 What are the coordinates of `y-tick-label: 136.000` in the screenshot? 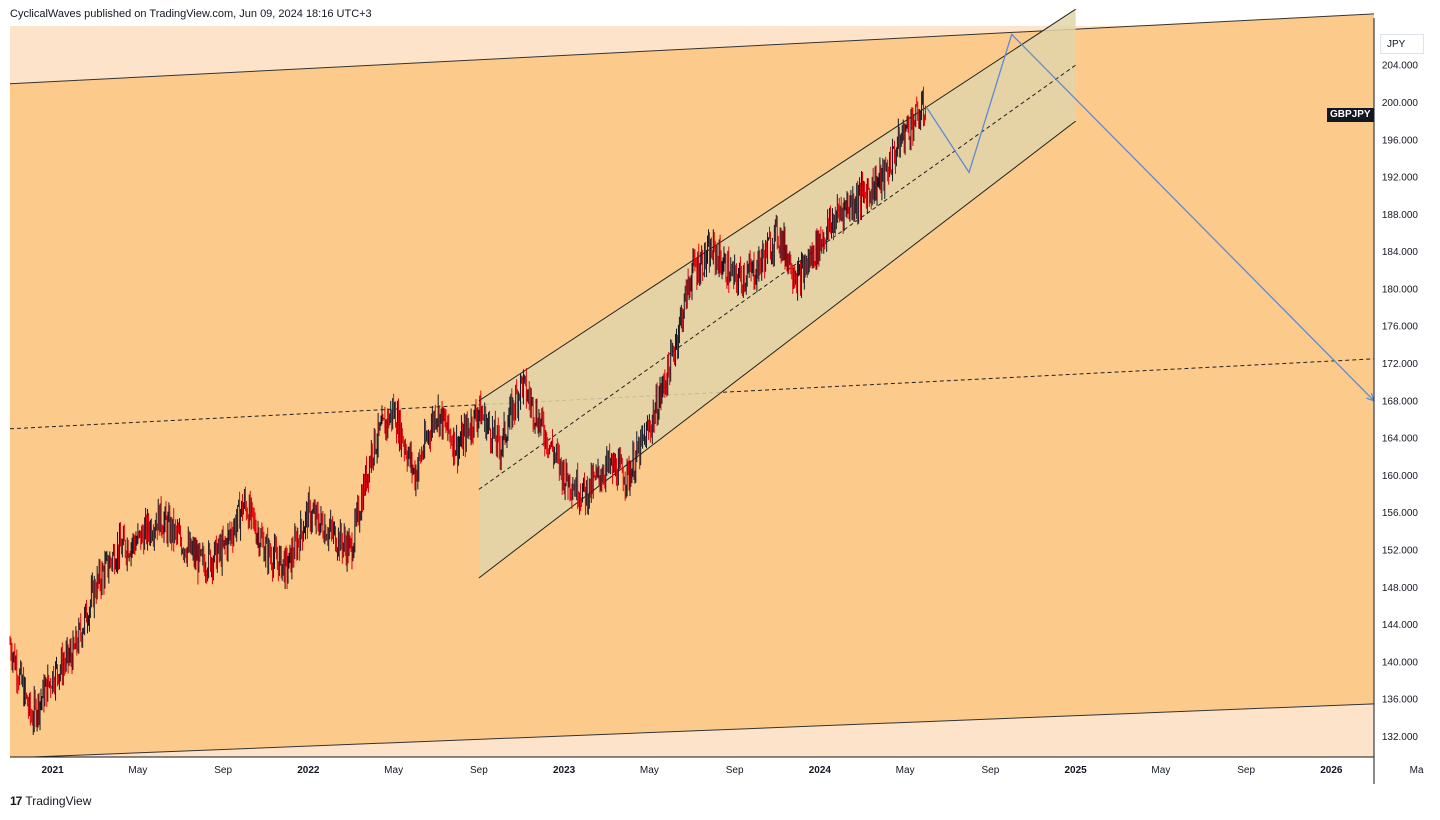 It's located at (1400, 700).